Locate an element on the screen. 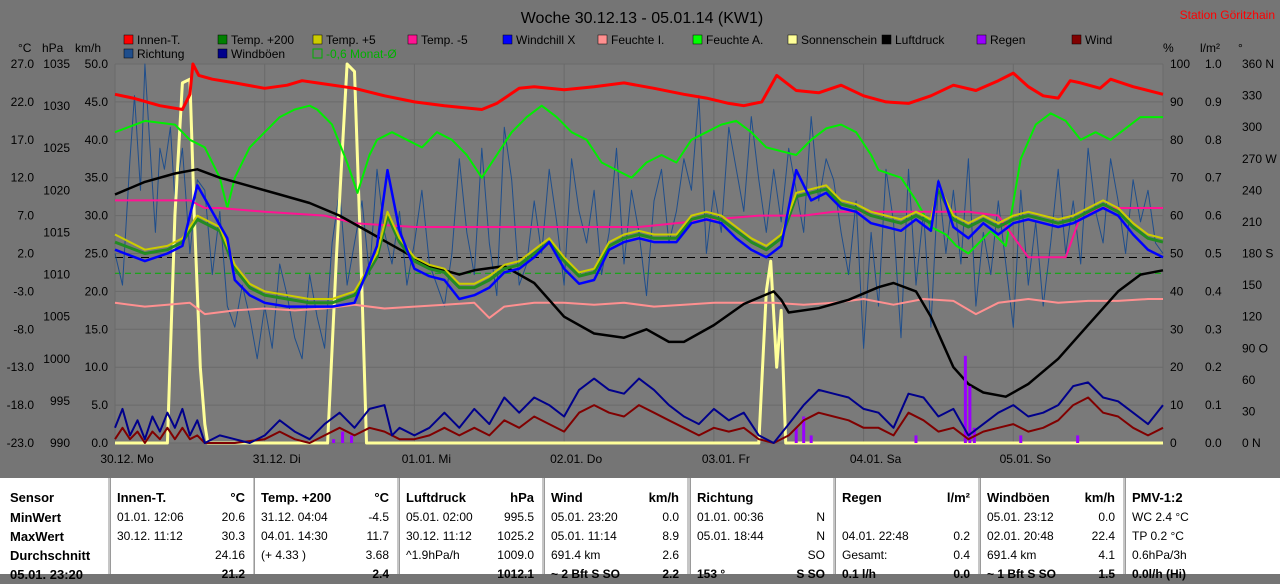 This screenshot has height=584, width=1280. direction-tick-label: 0 N is located at coordinates (1251, 443).